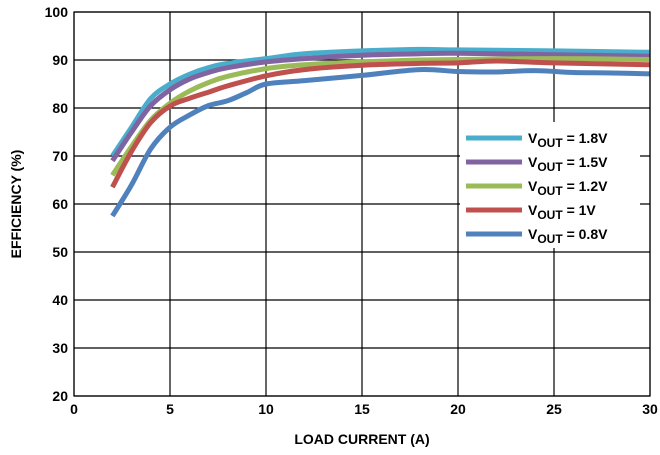 The image size is (660, 455). I want to click on legend-label-suffix: = 1.5V, so click(585, 162).